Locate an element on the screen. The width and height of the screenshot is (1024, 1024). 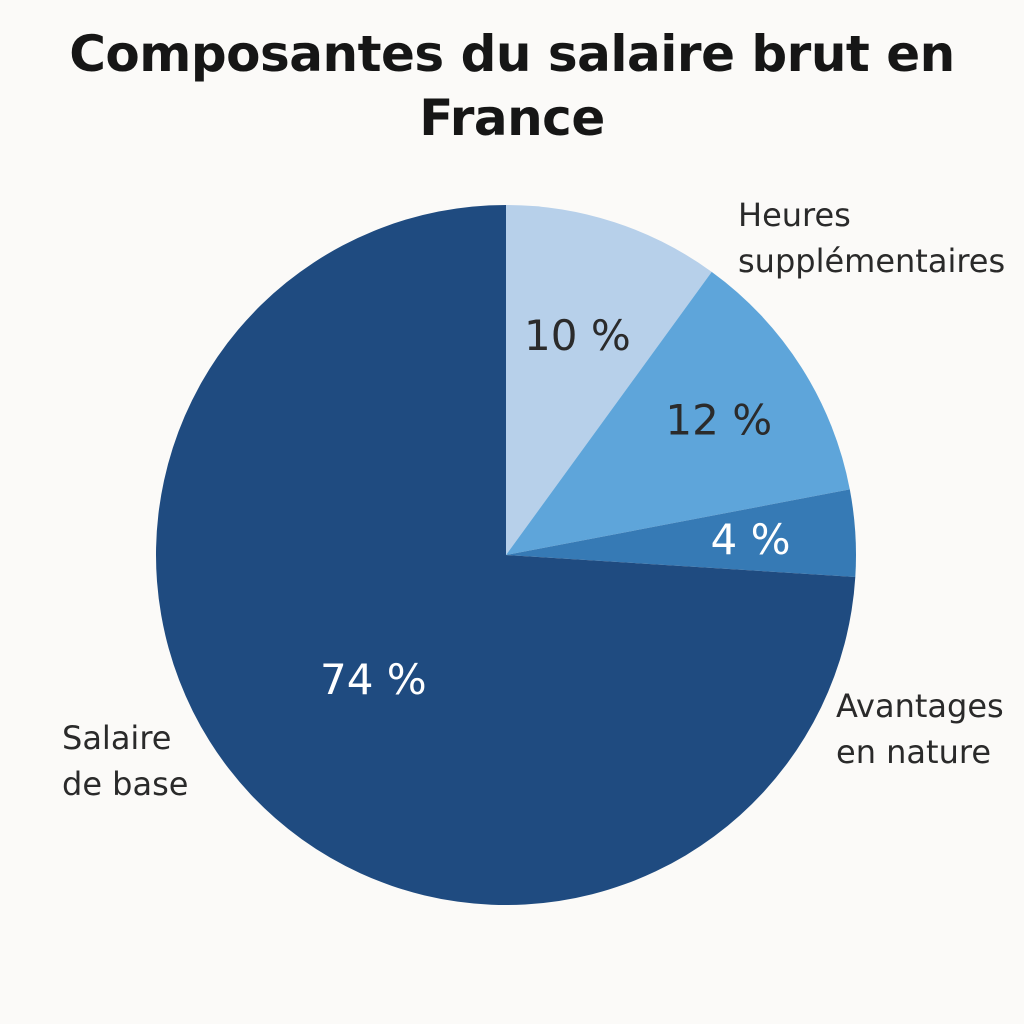
chart-title-line-1: Composantes du salaire brut en is located at coordinates (512, 54).